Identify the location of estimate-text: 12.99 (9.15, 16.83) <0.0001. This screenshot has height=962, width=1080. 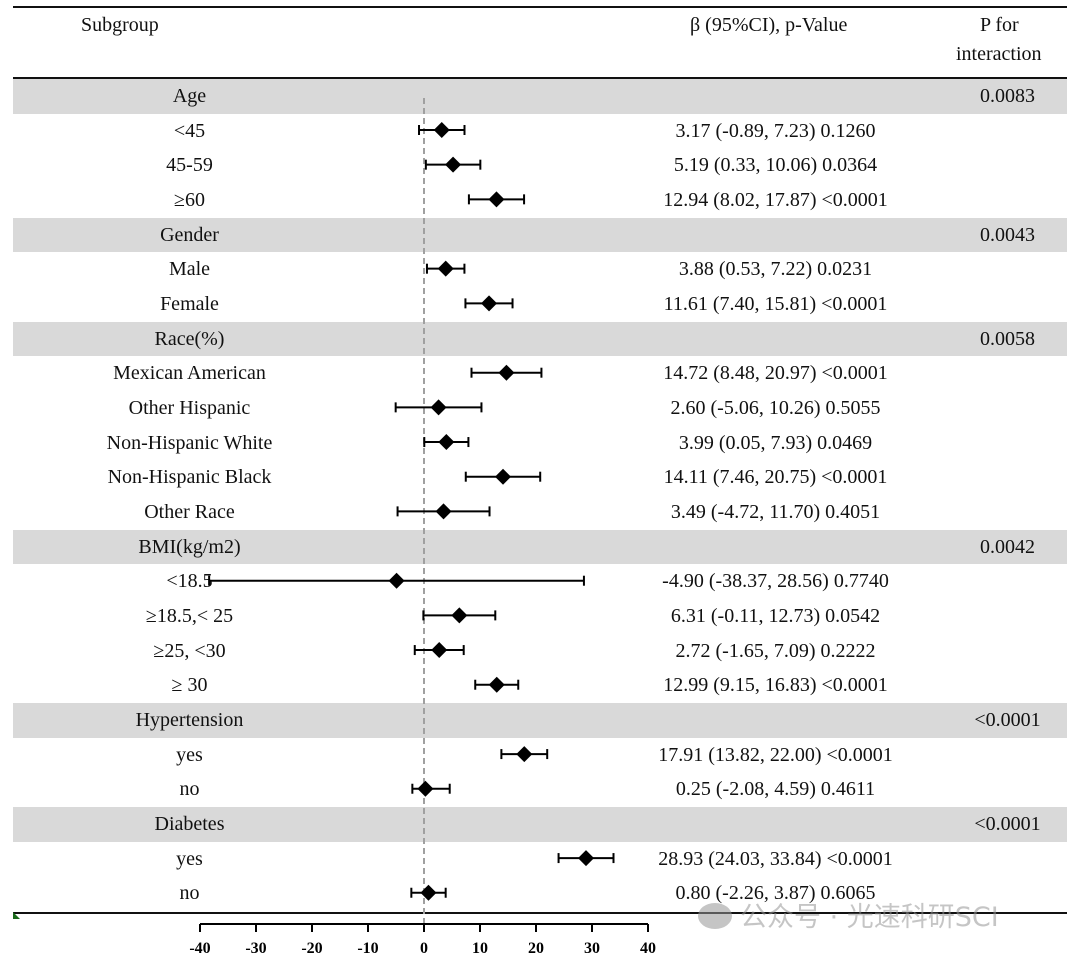
(775, 685).